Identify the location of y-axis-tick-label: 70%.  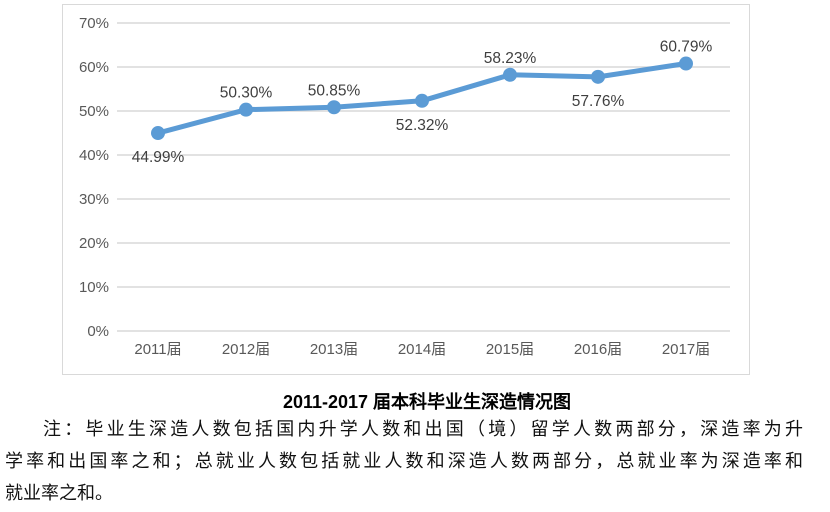
(94, 23).